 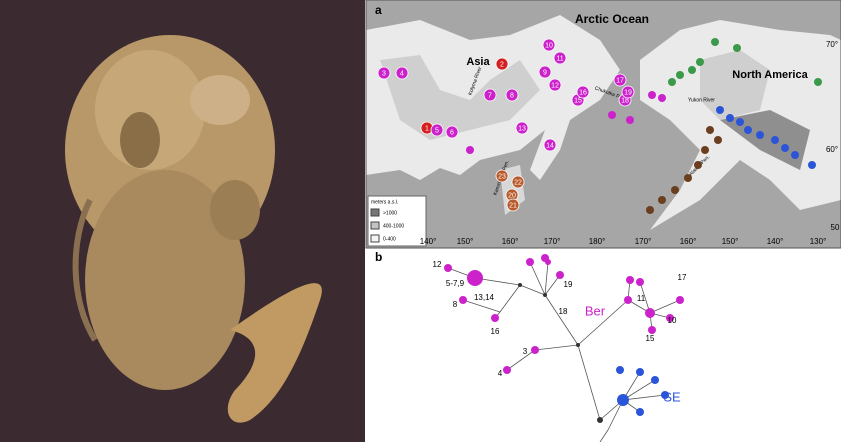 I want to click on group-label: SE, so click(x=672, y=396).